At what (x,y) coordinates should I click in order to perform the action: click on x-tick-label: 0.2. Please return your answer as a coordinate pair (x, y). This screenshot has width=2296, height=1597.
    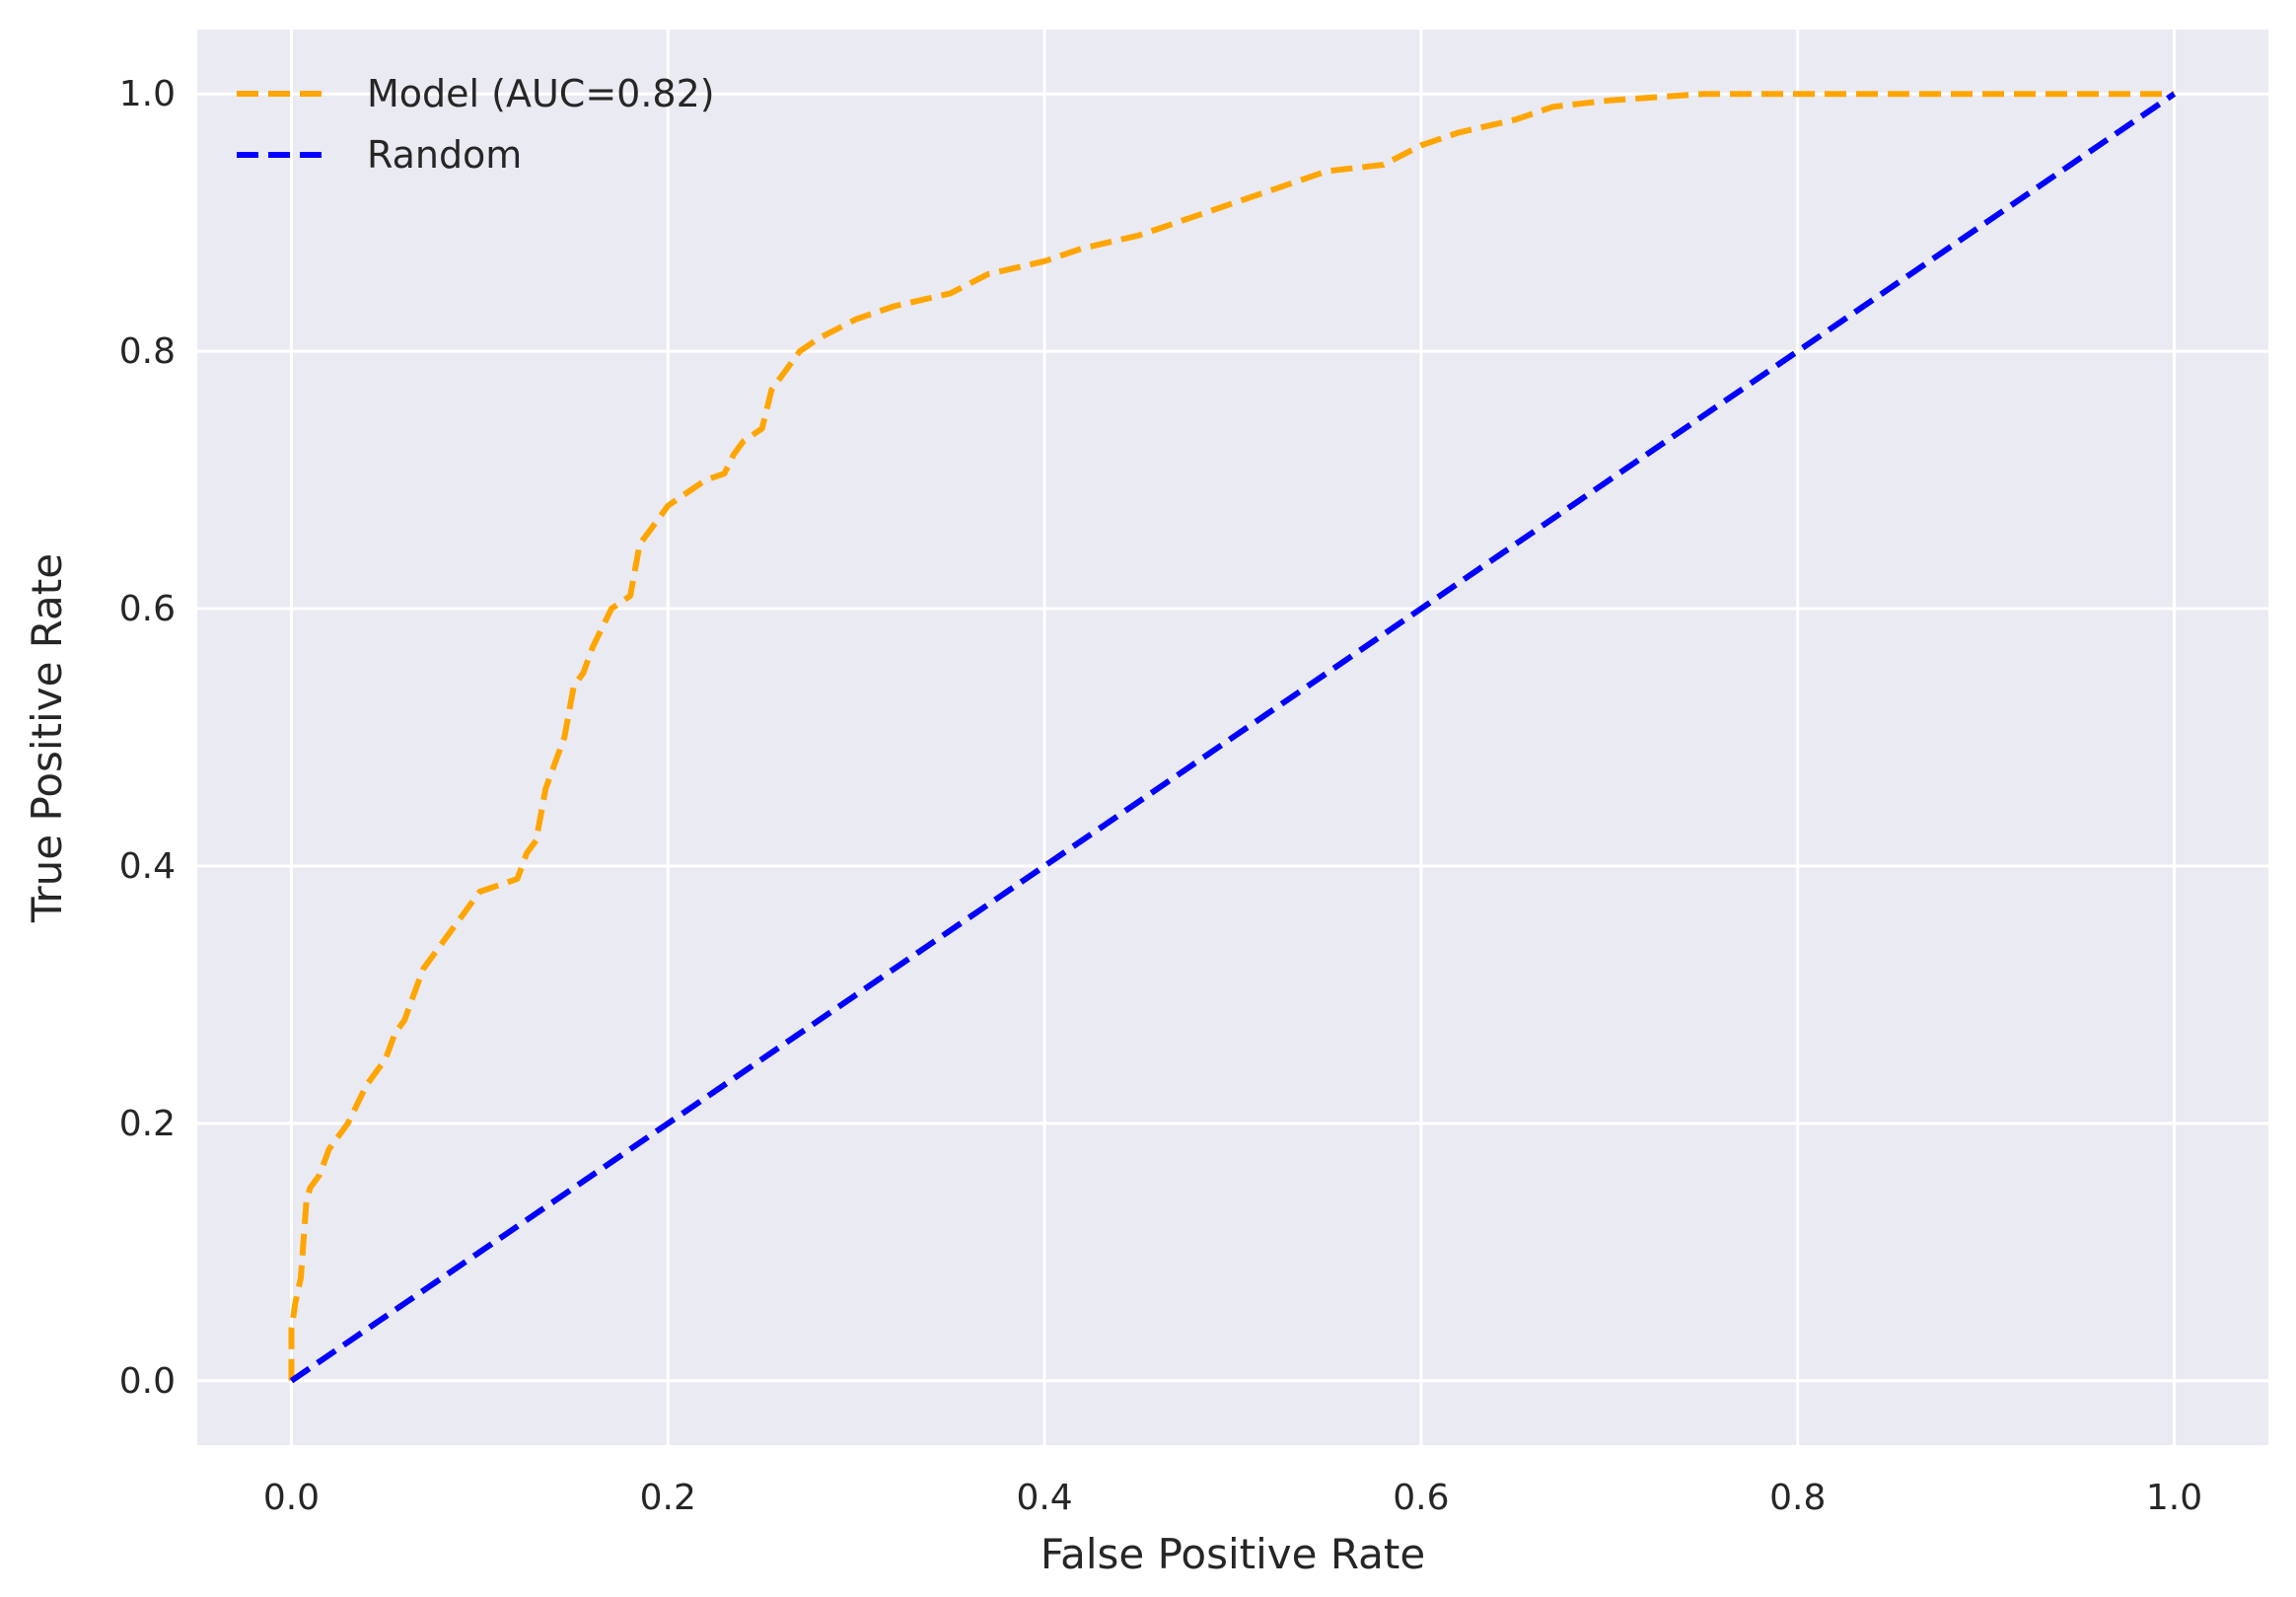
    Looking at the image, I should click on (668, 1498).